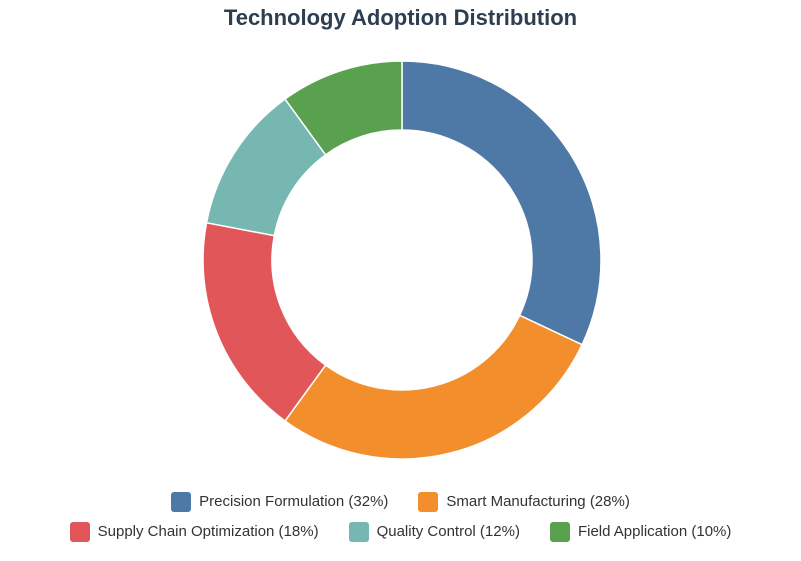 This screenshot has height=561, width=801. I want to click on legend-label: Smart Manufacturing (28%), so click(538, 501).